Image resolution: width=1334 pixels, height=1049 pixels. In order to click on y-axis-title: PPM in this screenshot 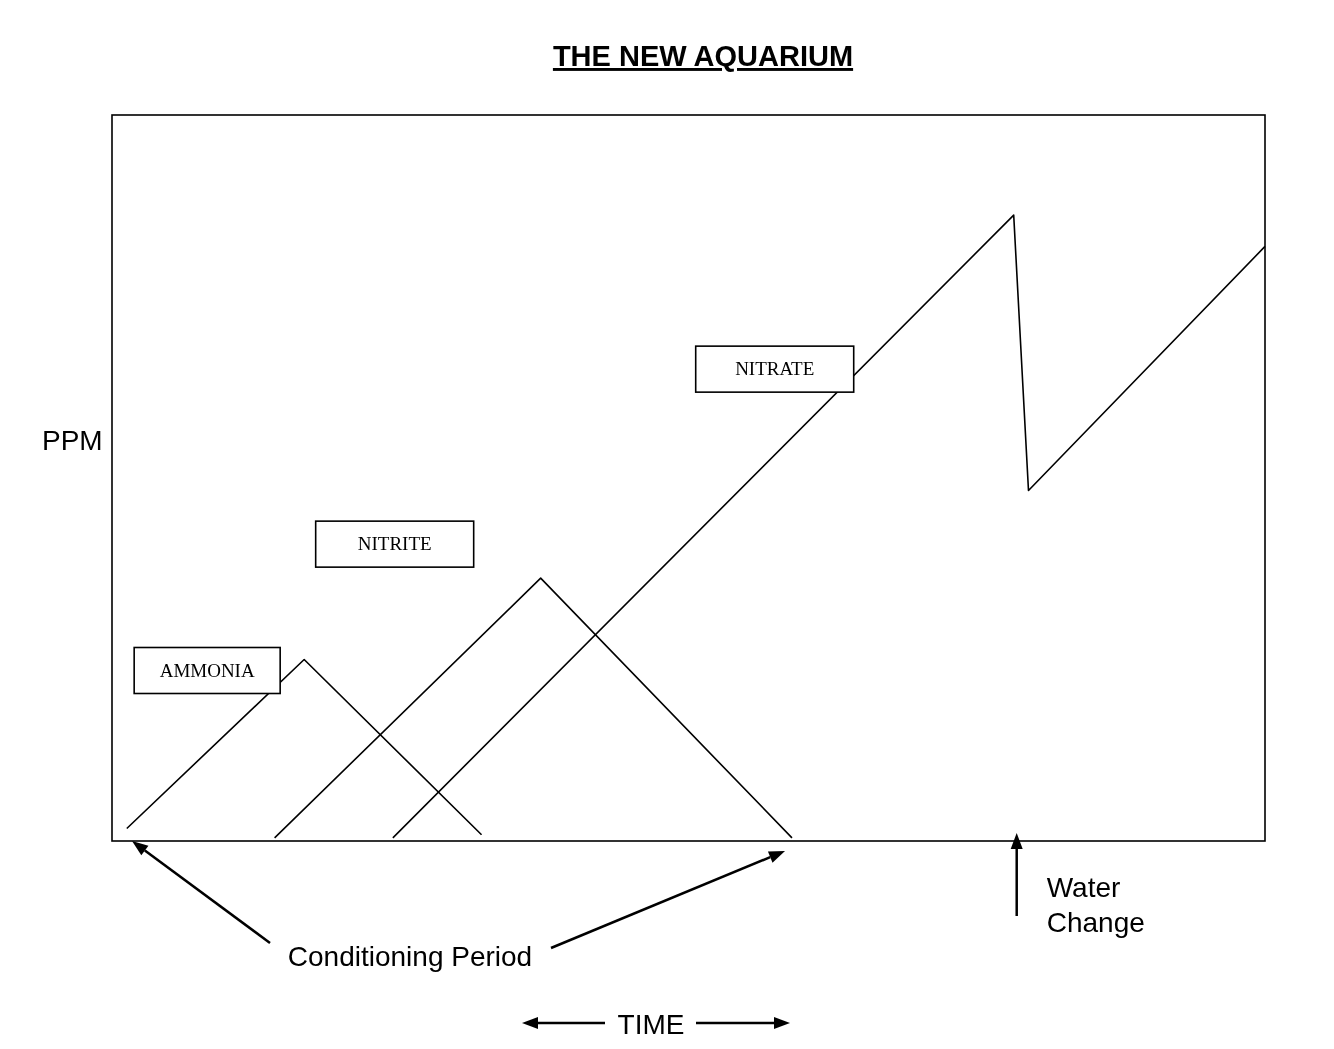, I will do `click(72, 440)`.